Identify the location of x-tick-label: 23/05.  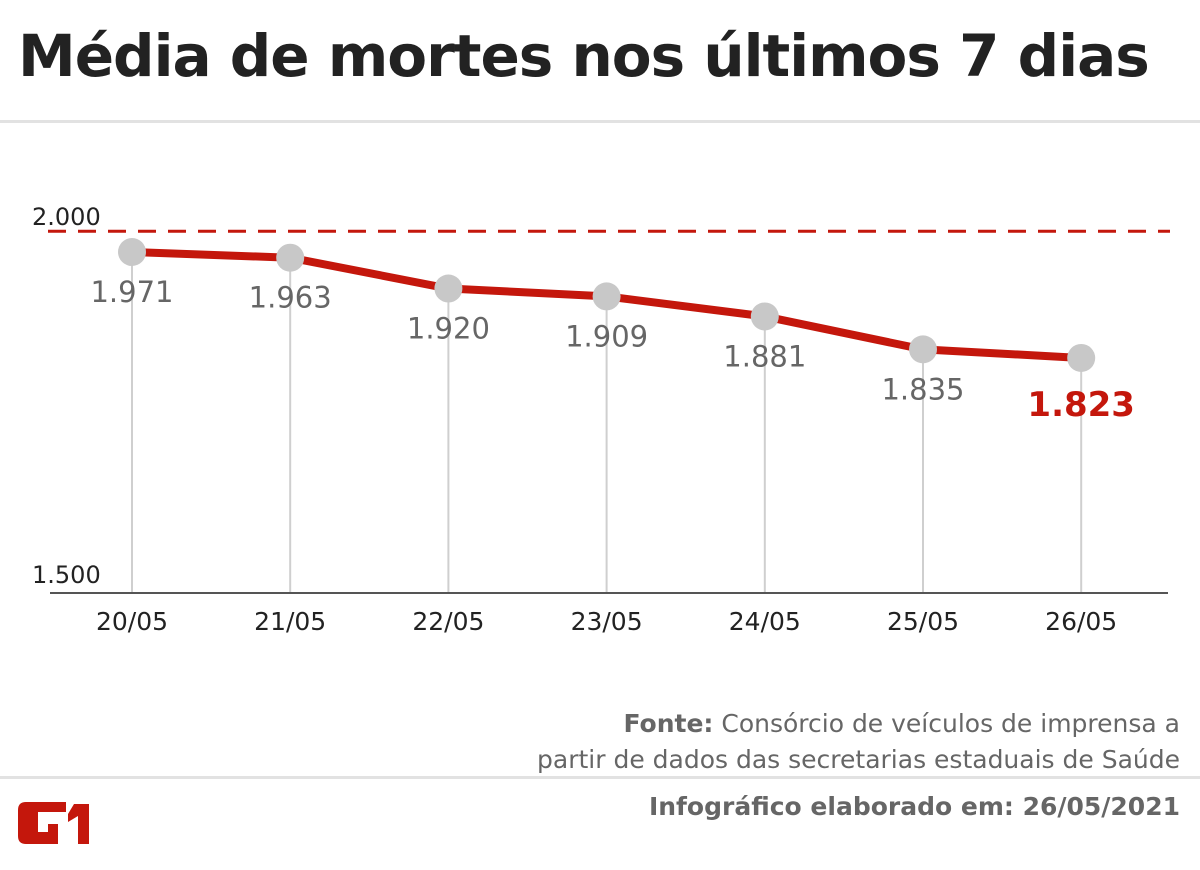
(607, 621).